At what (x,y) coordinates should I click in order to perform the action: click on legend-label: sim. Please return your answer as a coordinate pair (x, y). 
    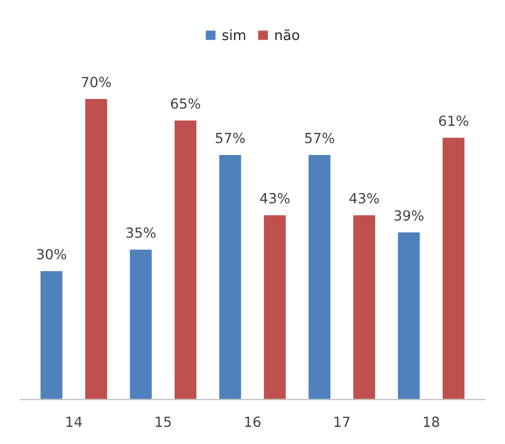
    Looking at the image, I should click on (234, 34).